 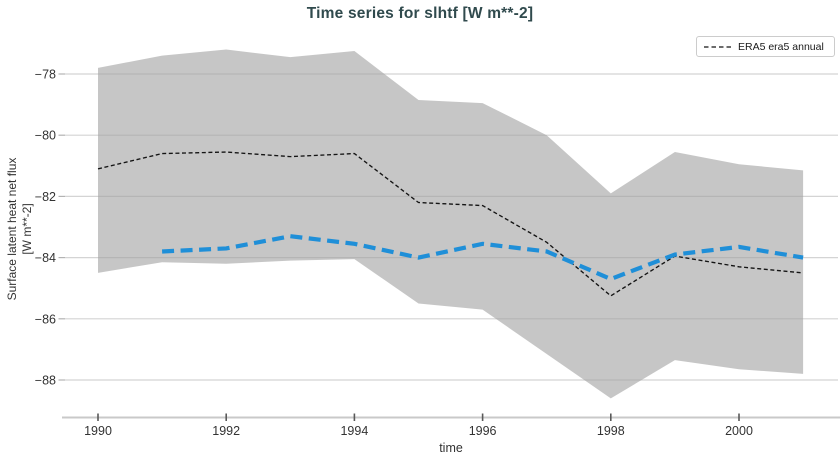 I want to click on blue-thick-dashed-line, so click(x=482, y=258).